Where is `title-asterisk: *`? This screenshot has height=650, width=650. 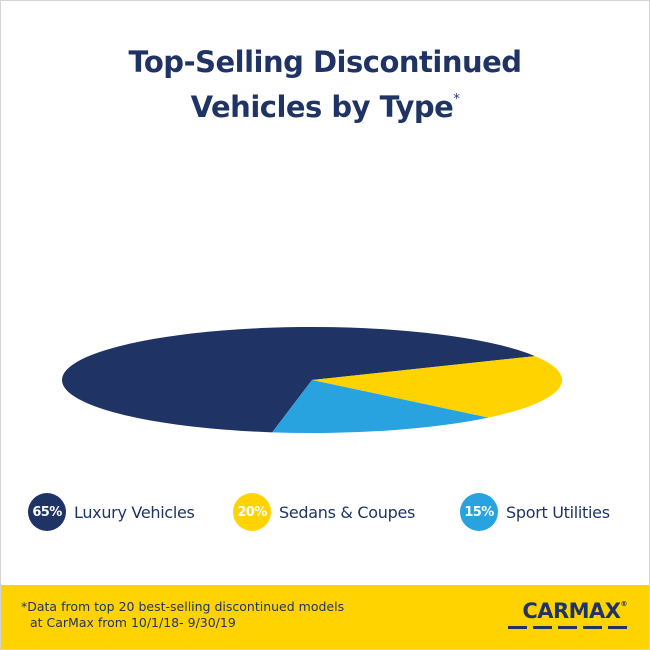 title-asterisk: * is located at coordinates (456, 99).